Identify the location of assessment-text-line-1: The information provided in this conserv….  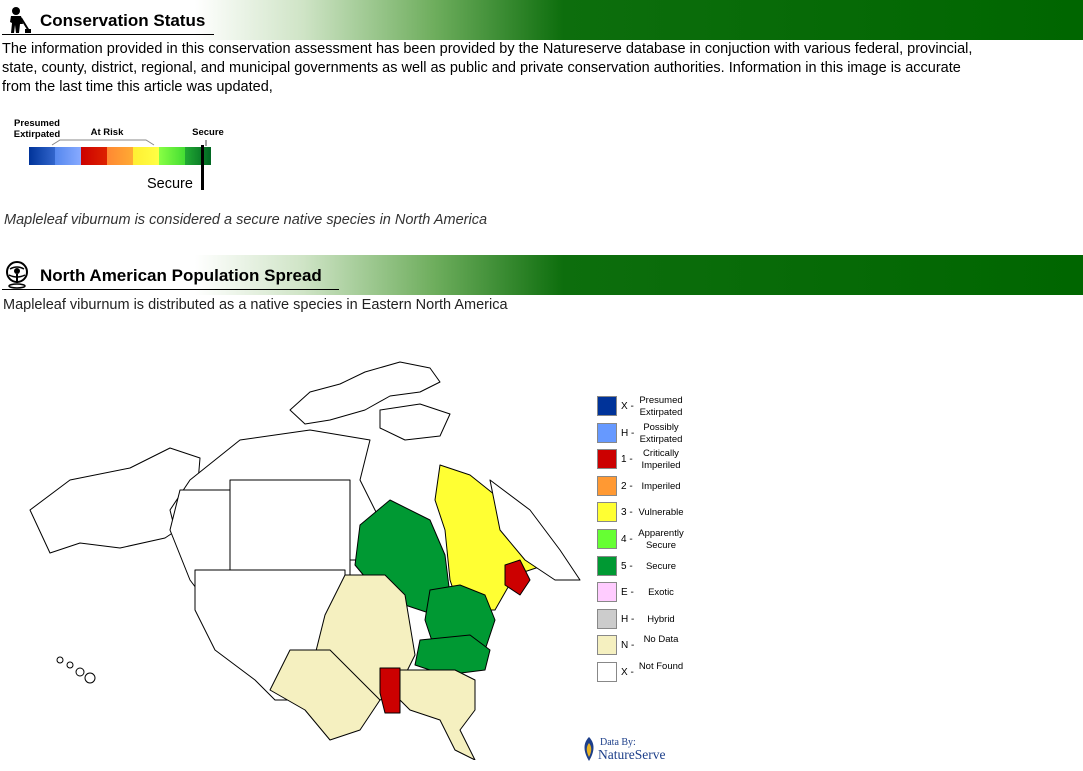
(487, 49).